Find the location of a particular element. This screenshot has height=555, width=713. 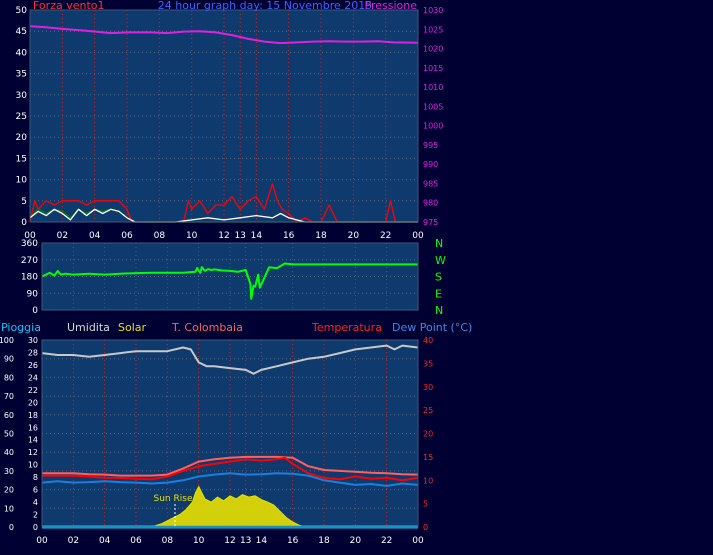

humidity-tick-label: 22 is located at coordinates (33, 390).